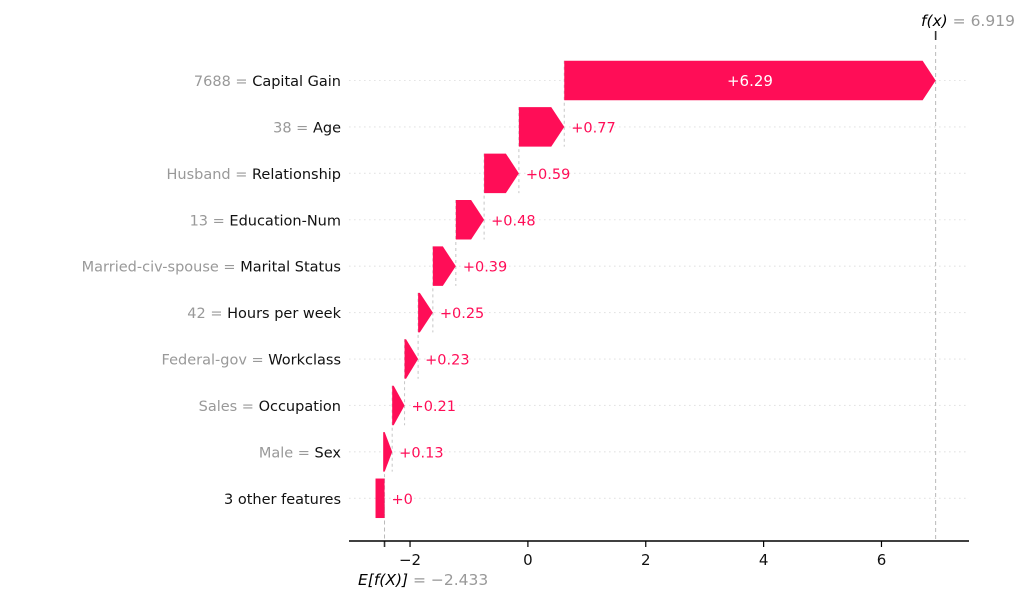 Image resolution: width=1030 pixels, height=600 pixels. Describe the element at coordinates (264, 314) in the screenshot. I see `feature-label: 42 = Hours per week` at that location.